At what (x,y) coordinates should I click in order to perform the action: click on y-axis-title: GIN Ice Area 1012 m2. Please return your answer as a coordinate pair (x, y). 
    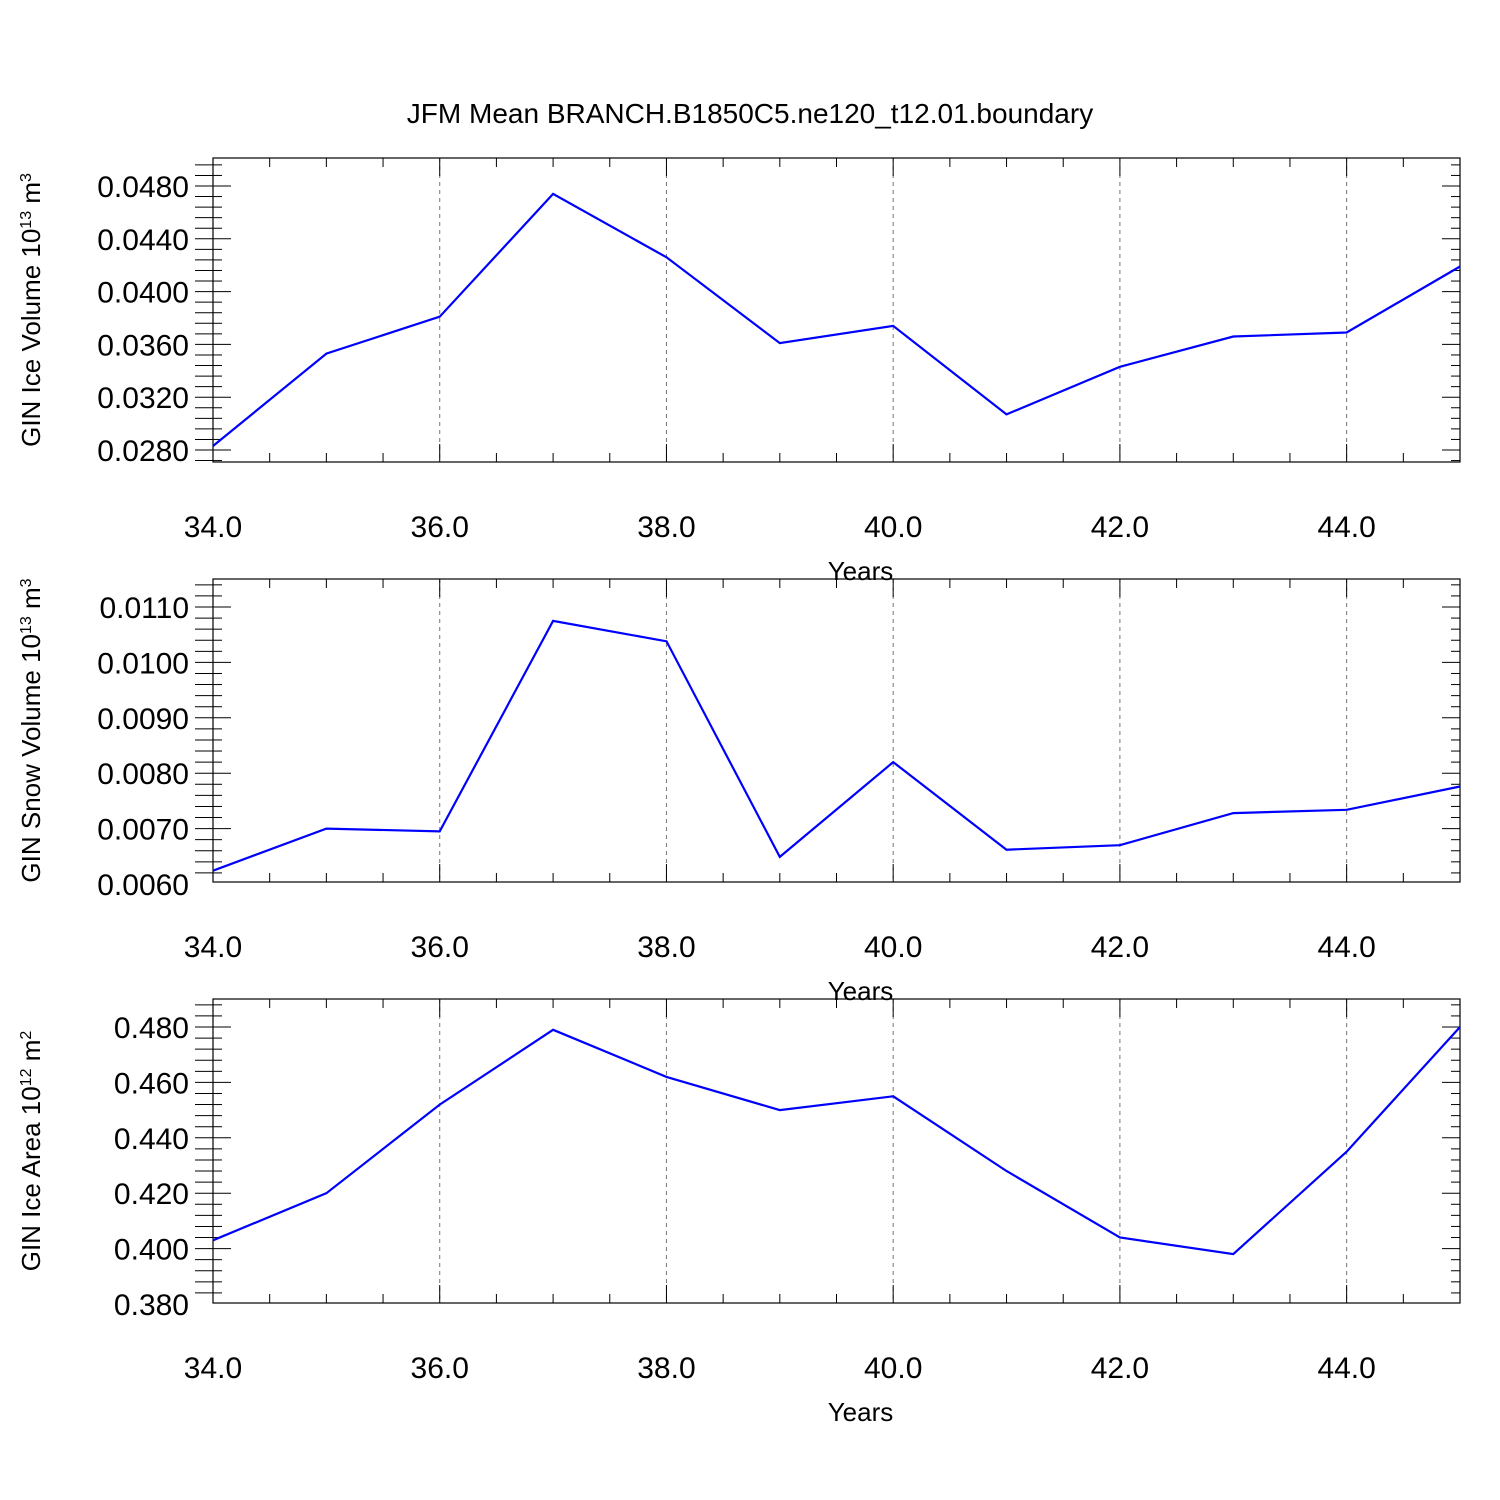
    Looking at the image, I should click on (31, 1151).